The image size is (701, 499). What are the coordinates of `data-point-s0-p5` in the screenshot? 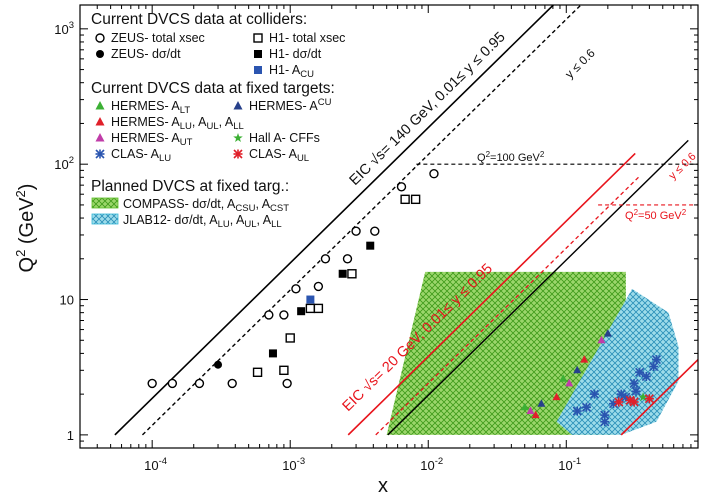 It's located at (269, 315).